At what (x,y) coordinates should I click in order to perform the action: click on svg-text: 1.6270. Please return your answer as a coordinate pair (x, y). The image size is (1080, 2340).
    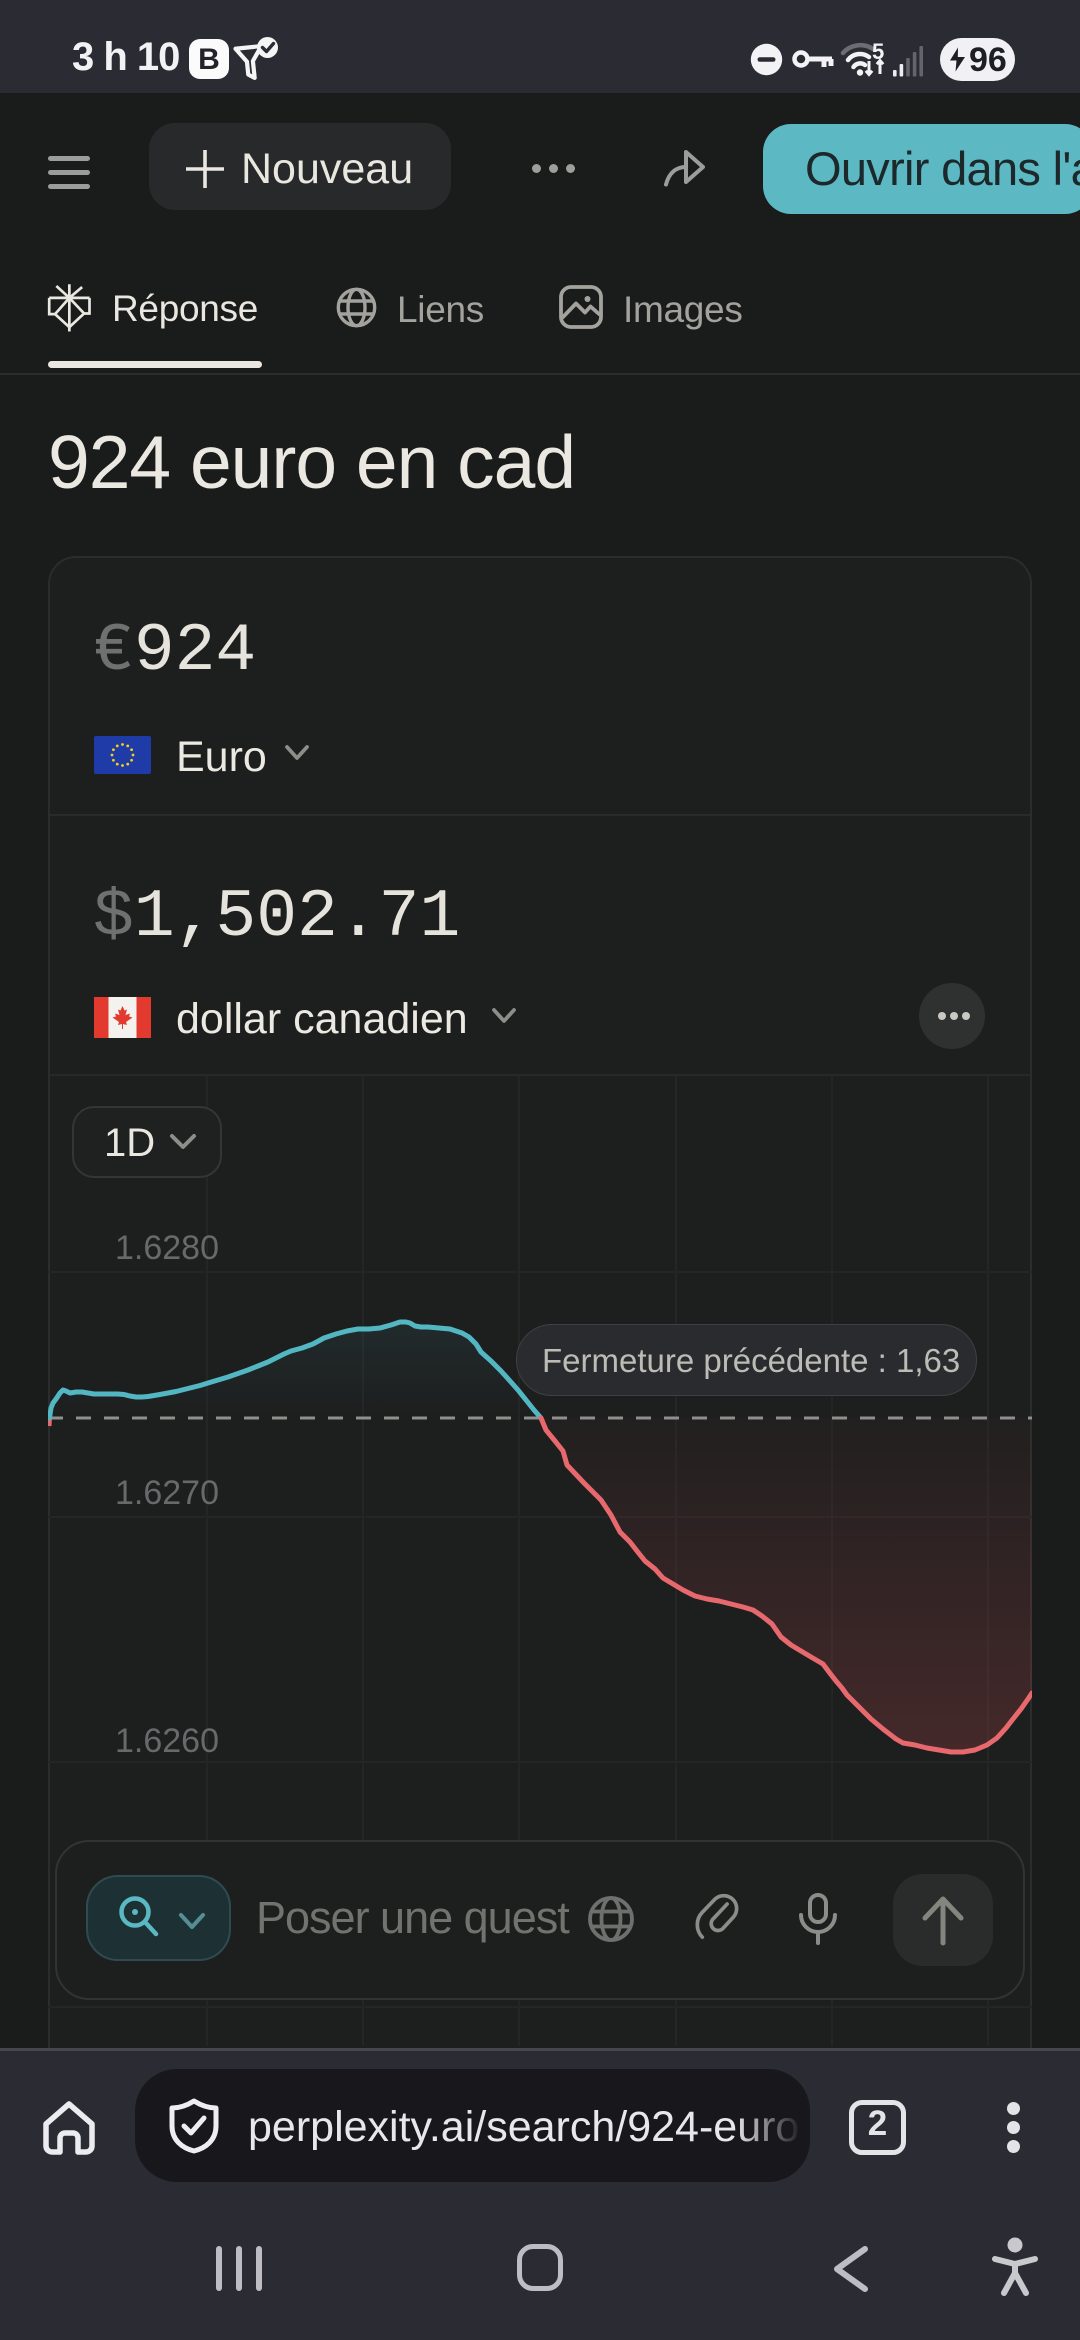
    Looking at the image, I should click on (167, 1493).